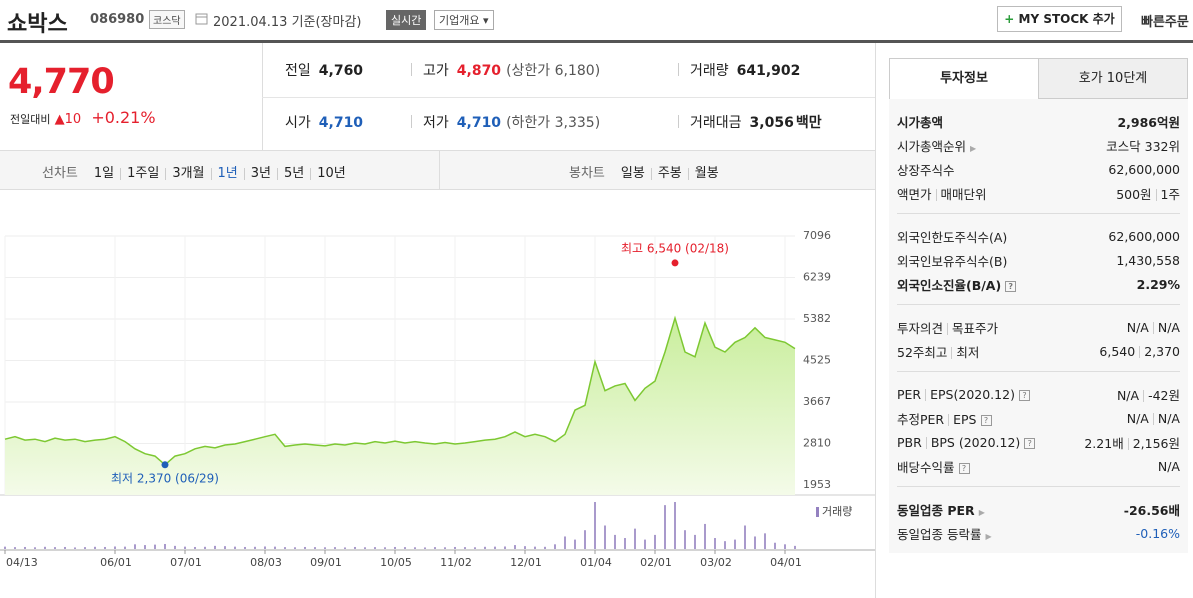  Describe the element at coordinates (1151, 510) in the screenshot. I see `value-part: -26.56배` at that location.